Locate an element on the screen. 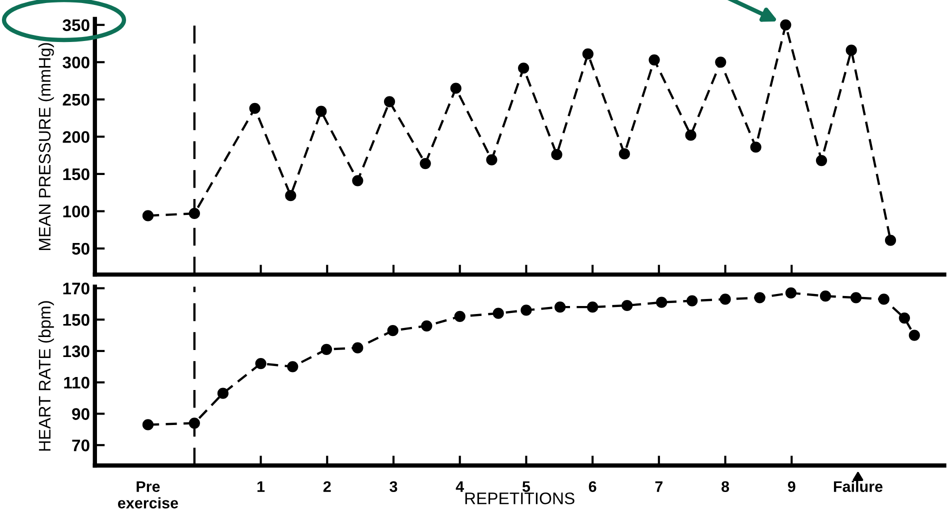 Image resolution: width=949 pixels, height=526 pixels. y-tick-label: 100 is located at coordinates (76, 212).